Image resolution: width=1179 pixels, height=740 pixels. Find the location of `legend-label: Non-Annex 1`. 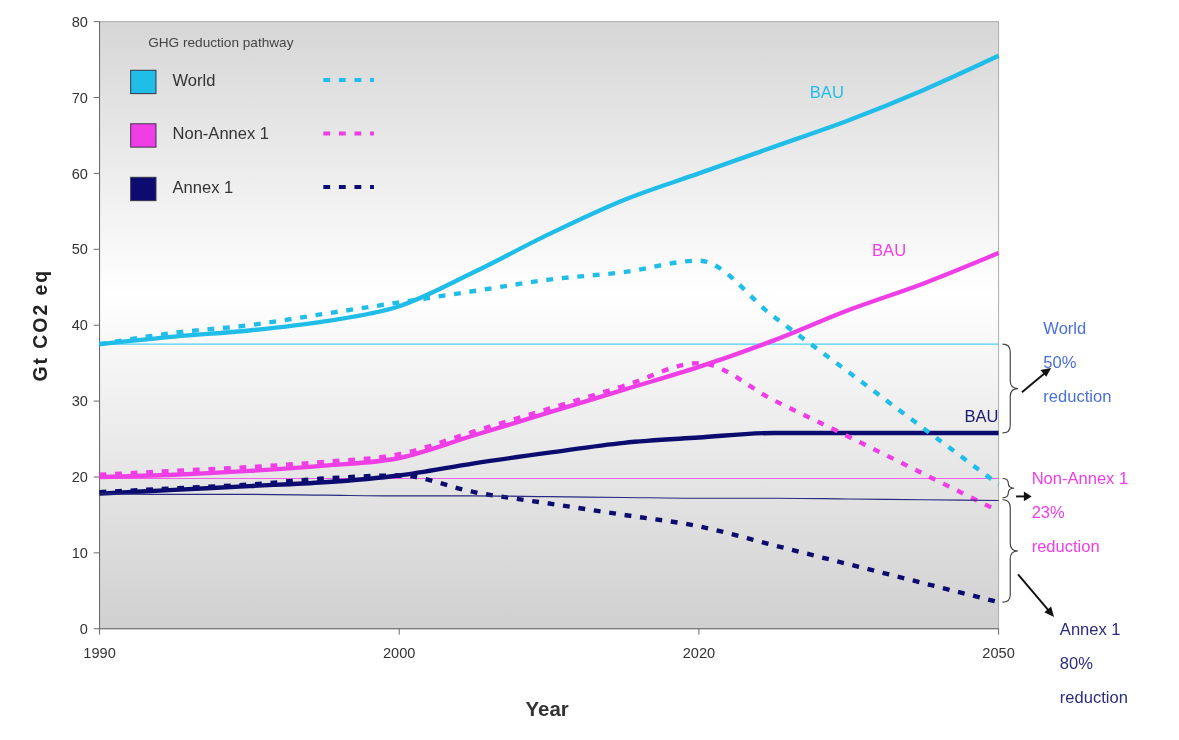

legend-label: Non-Annex 1 is located at coordinates (221, 134).